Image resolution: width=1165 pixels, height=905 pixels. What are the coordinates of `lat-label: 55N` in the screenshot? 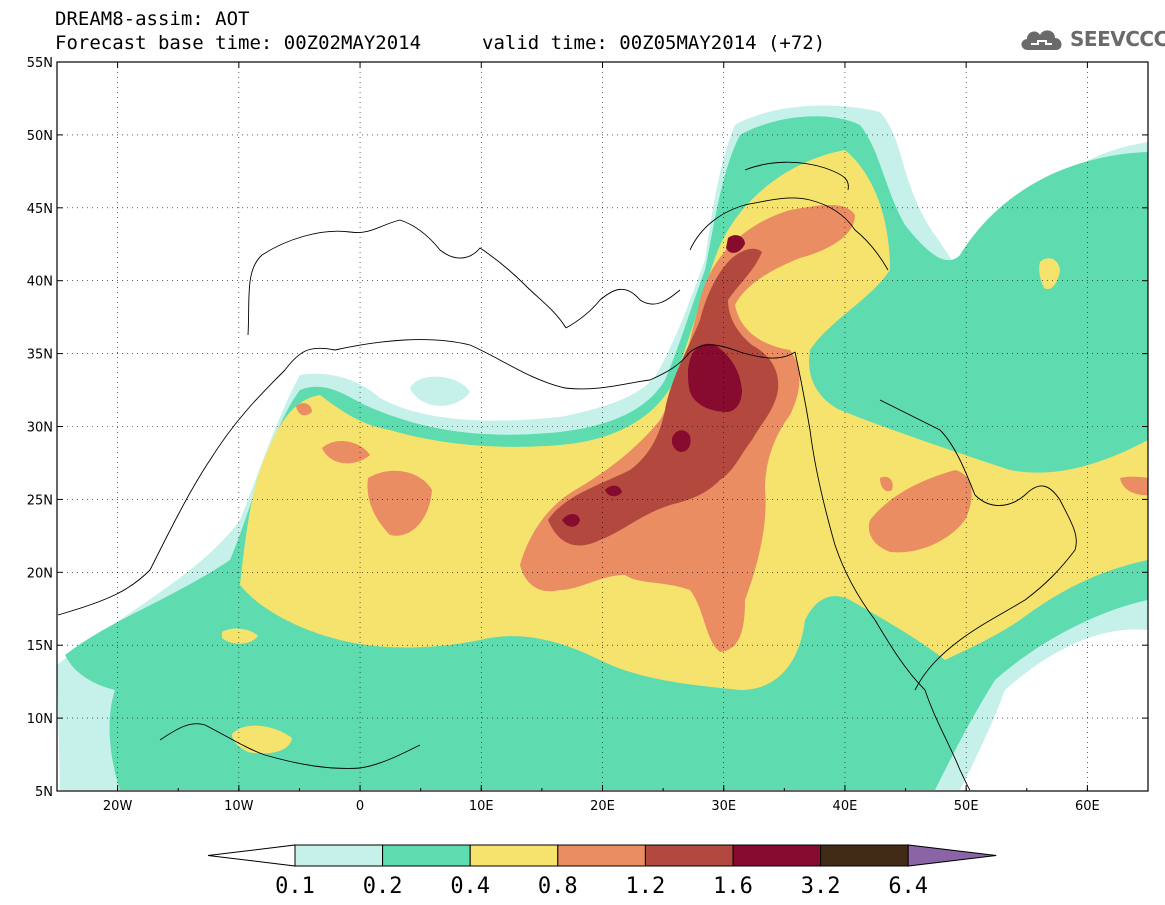 It's located at (40, 63).